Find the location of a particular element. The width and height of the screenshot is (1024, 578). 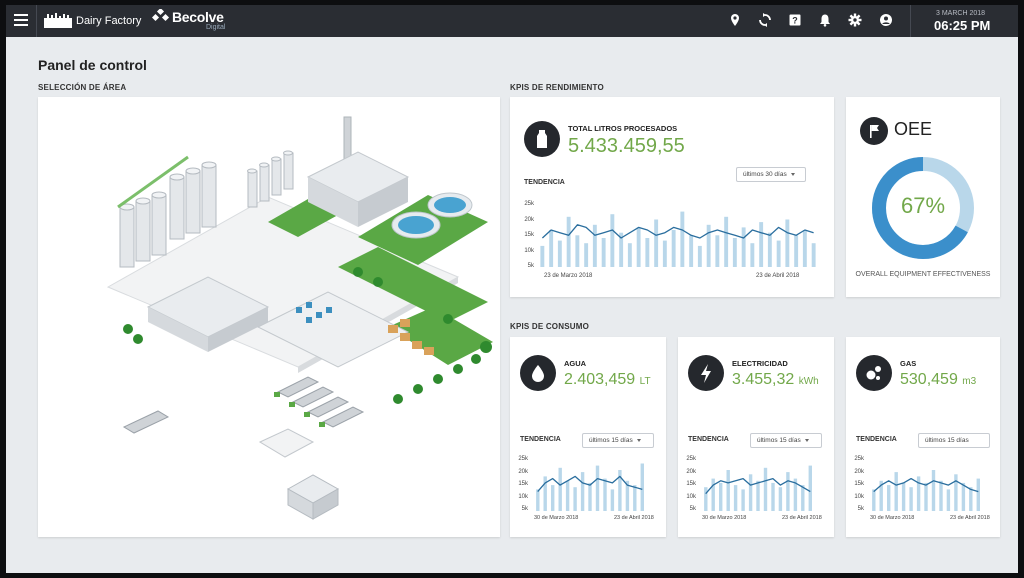

total-trend-chart is located at coordinates (678, 234).